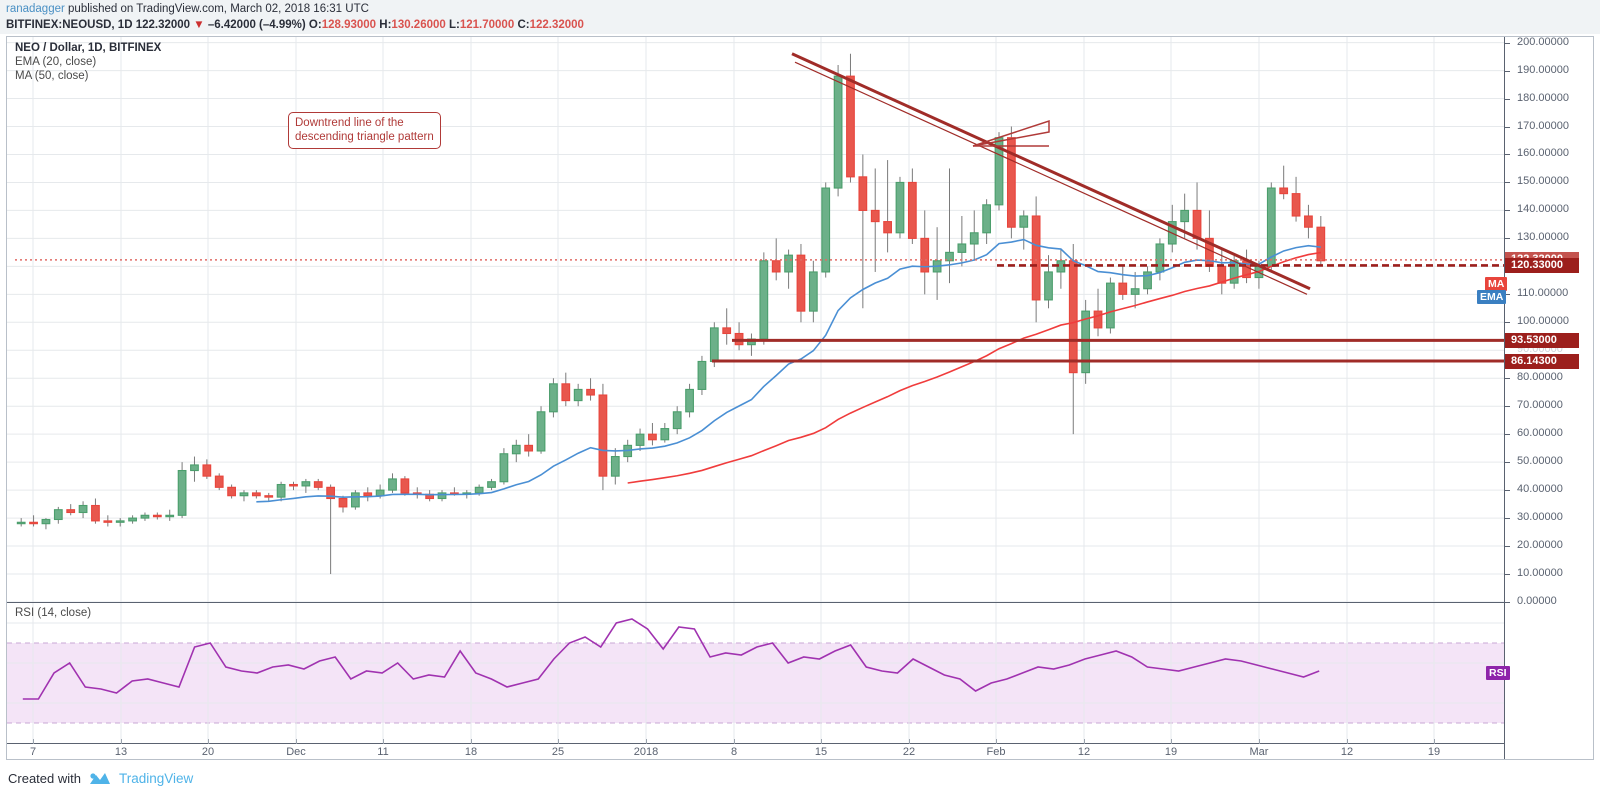 The image size is (1600, 809). What do you see at coordinates (1492, 297) in the screenshot?
I see `ema-tag: EMA` at bounding box center [1492, 297].